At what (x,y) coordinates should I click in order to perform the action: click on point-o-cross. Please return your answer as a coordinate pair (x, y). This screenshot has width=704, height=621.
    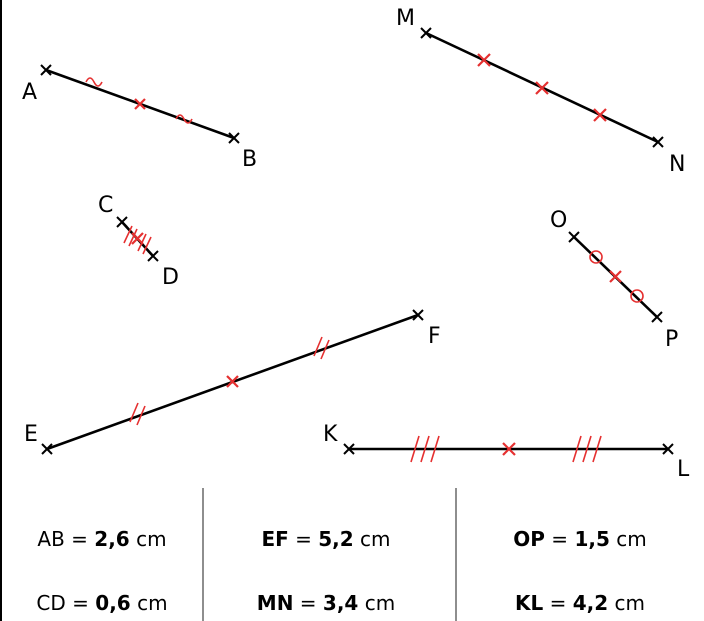
    Looking at the image, I should click on (574, 237).